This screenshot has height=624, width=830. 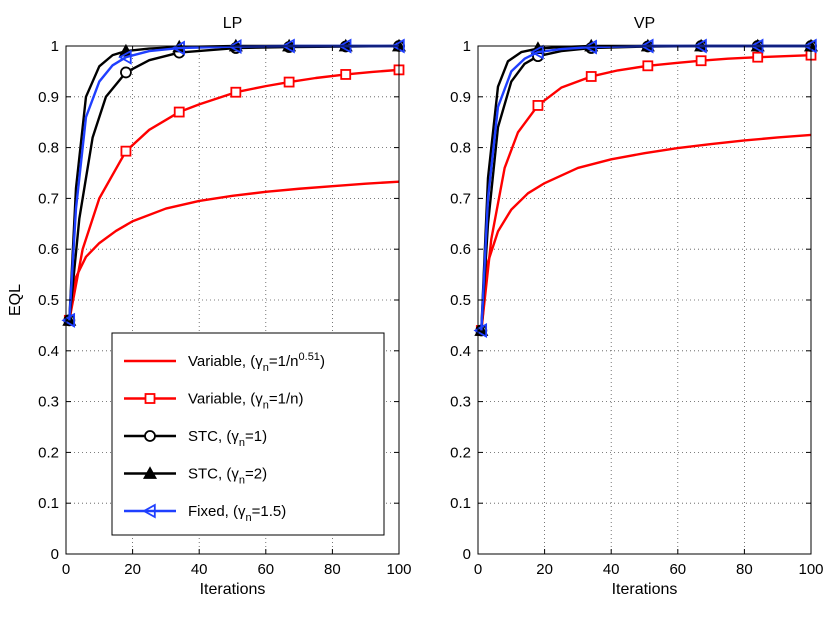 I want to click on lp-y-tick-label: 0.4, so click(x=48, y=351).